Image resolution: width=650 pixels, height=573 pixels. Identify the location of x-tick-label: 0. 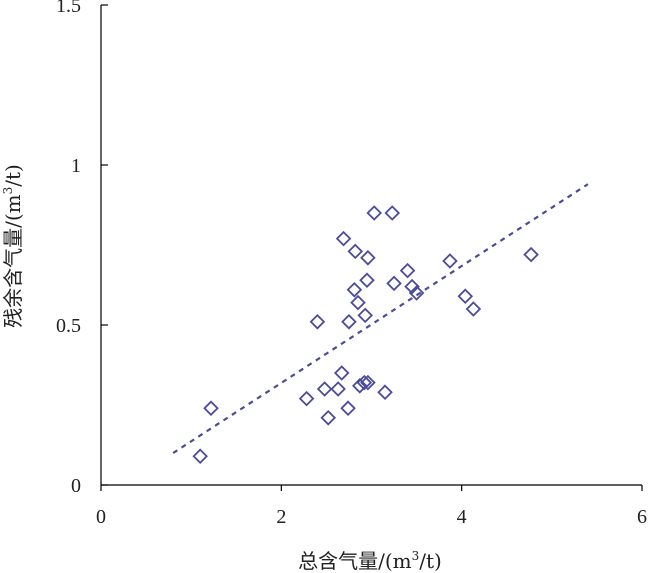
(101, 517).